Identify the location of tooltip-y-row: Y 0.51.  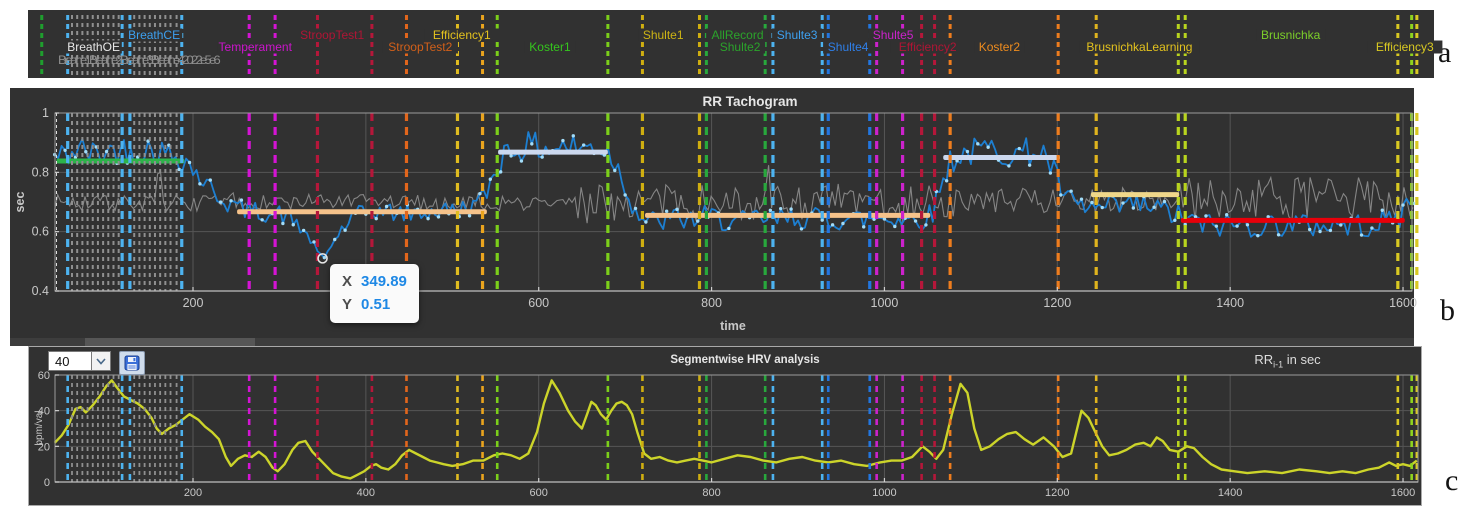
(366, 305).